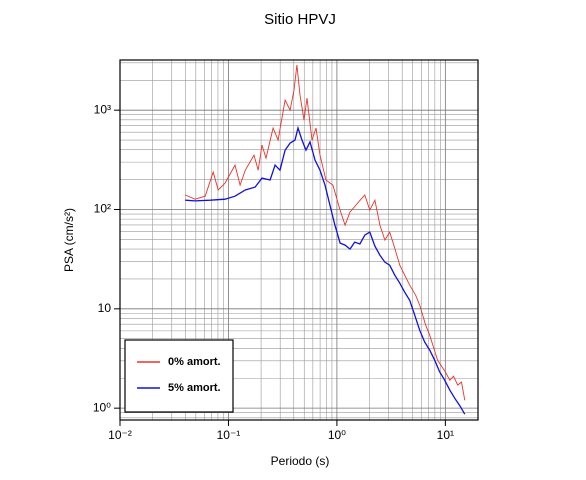 The height and width of the screenshot is (480, 586). I want to click on legend: 0% amort. 5% amort., so click(179, 376).